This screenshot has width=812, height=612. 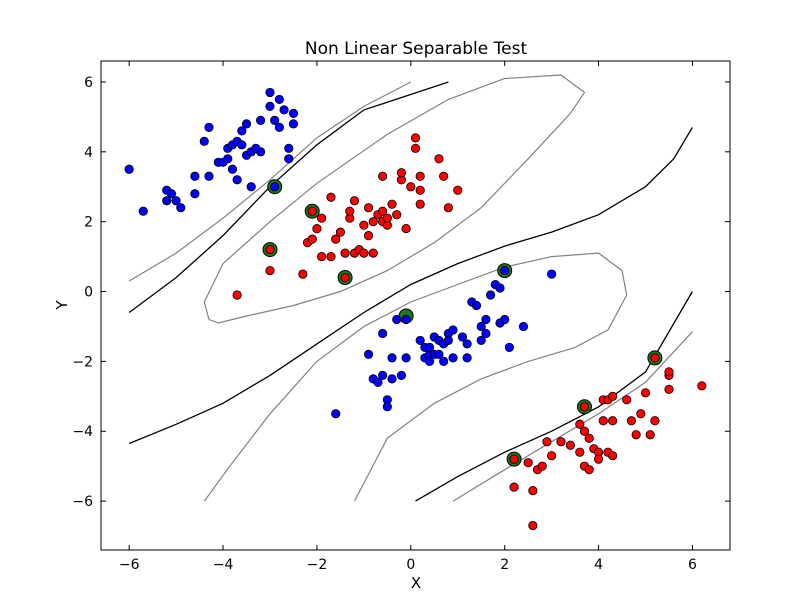 What do you see at coordinates (88, 153) in the screenshot?
I see `y-tick-label: 4` at bounding box center [88, 153].